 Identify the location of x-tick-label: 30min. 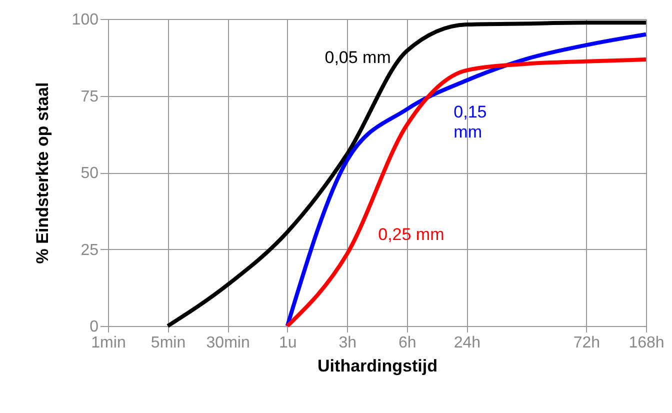
(228, 343).